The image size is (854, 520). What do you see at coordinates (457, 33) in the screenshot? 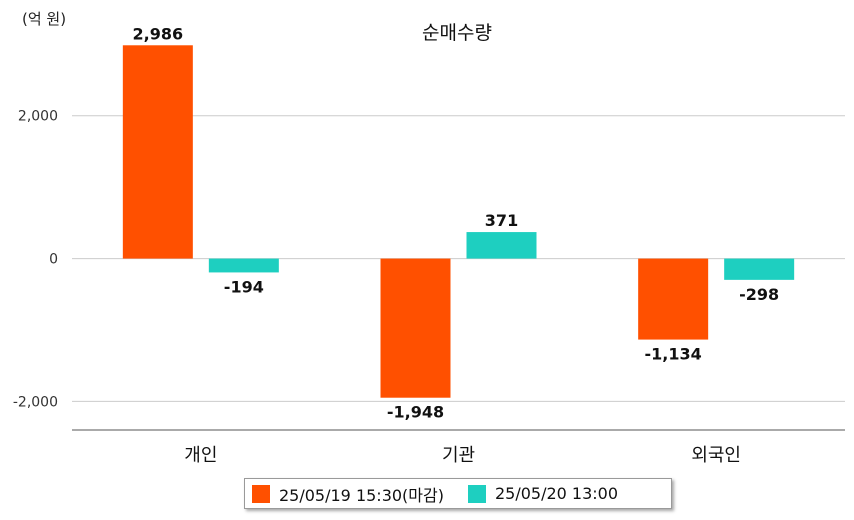
I see `chart-title: 순매수량` at bounding box center [457, 33].